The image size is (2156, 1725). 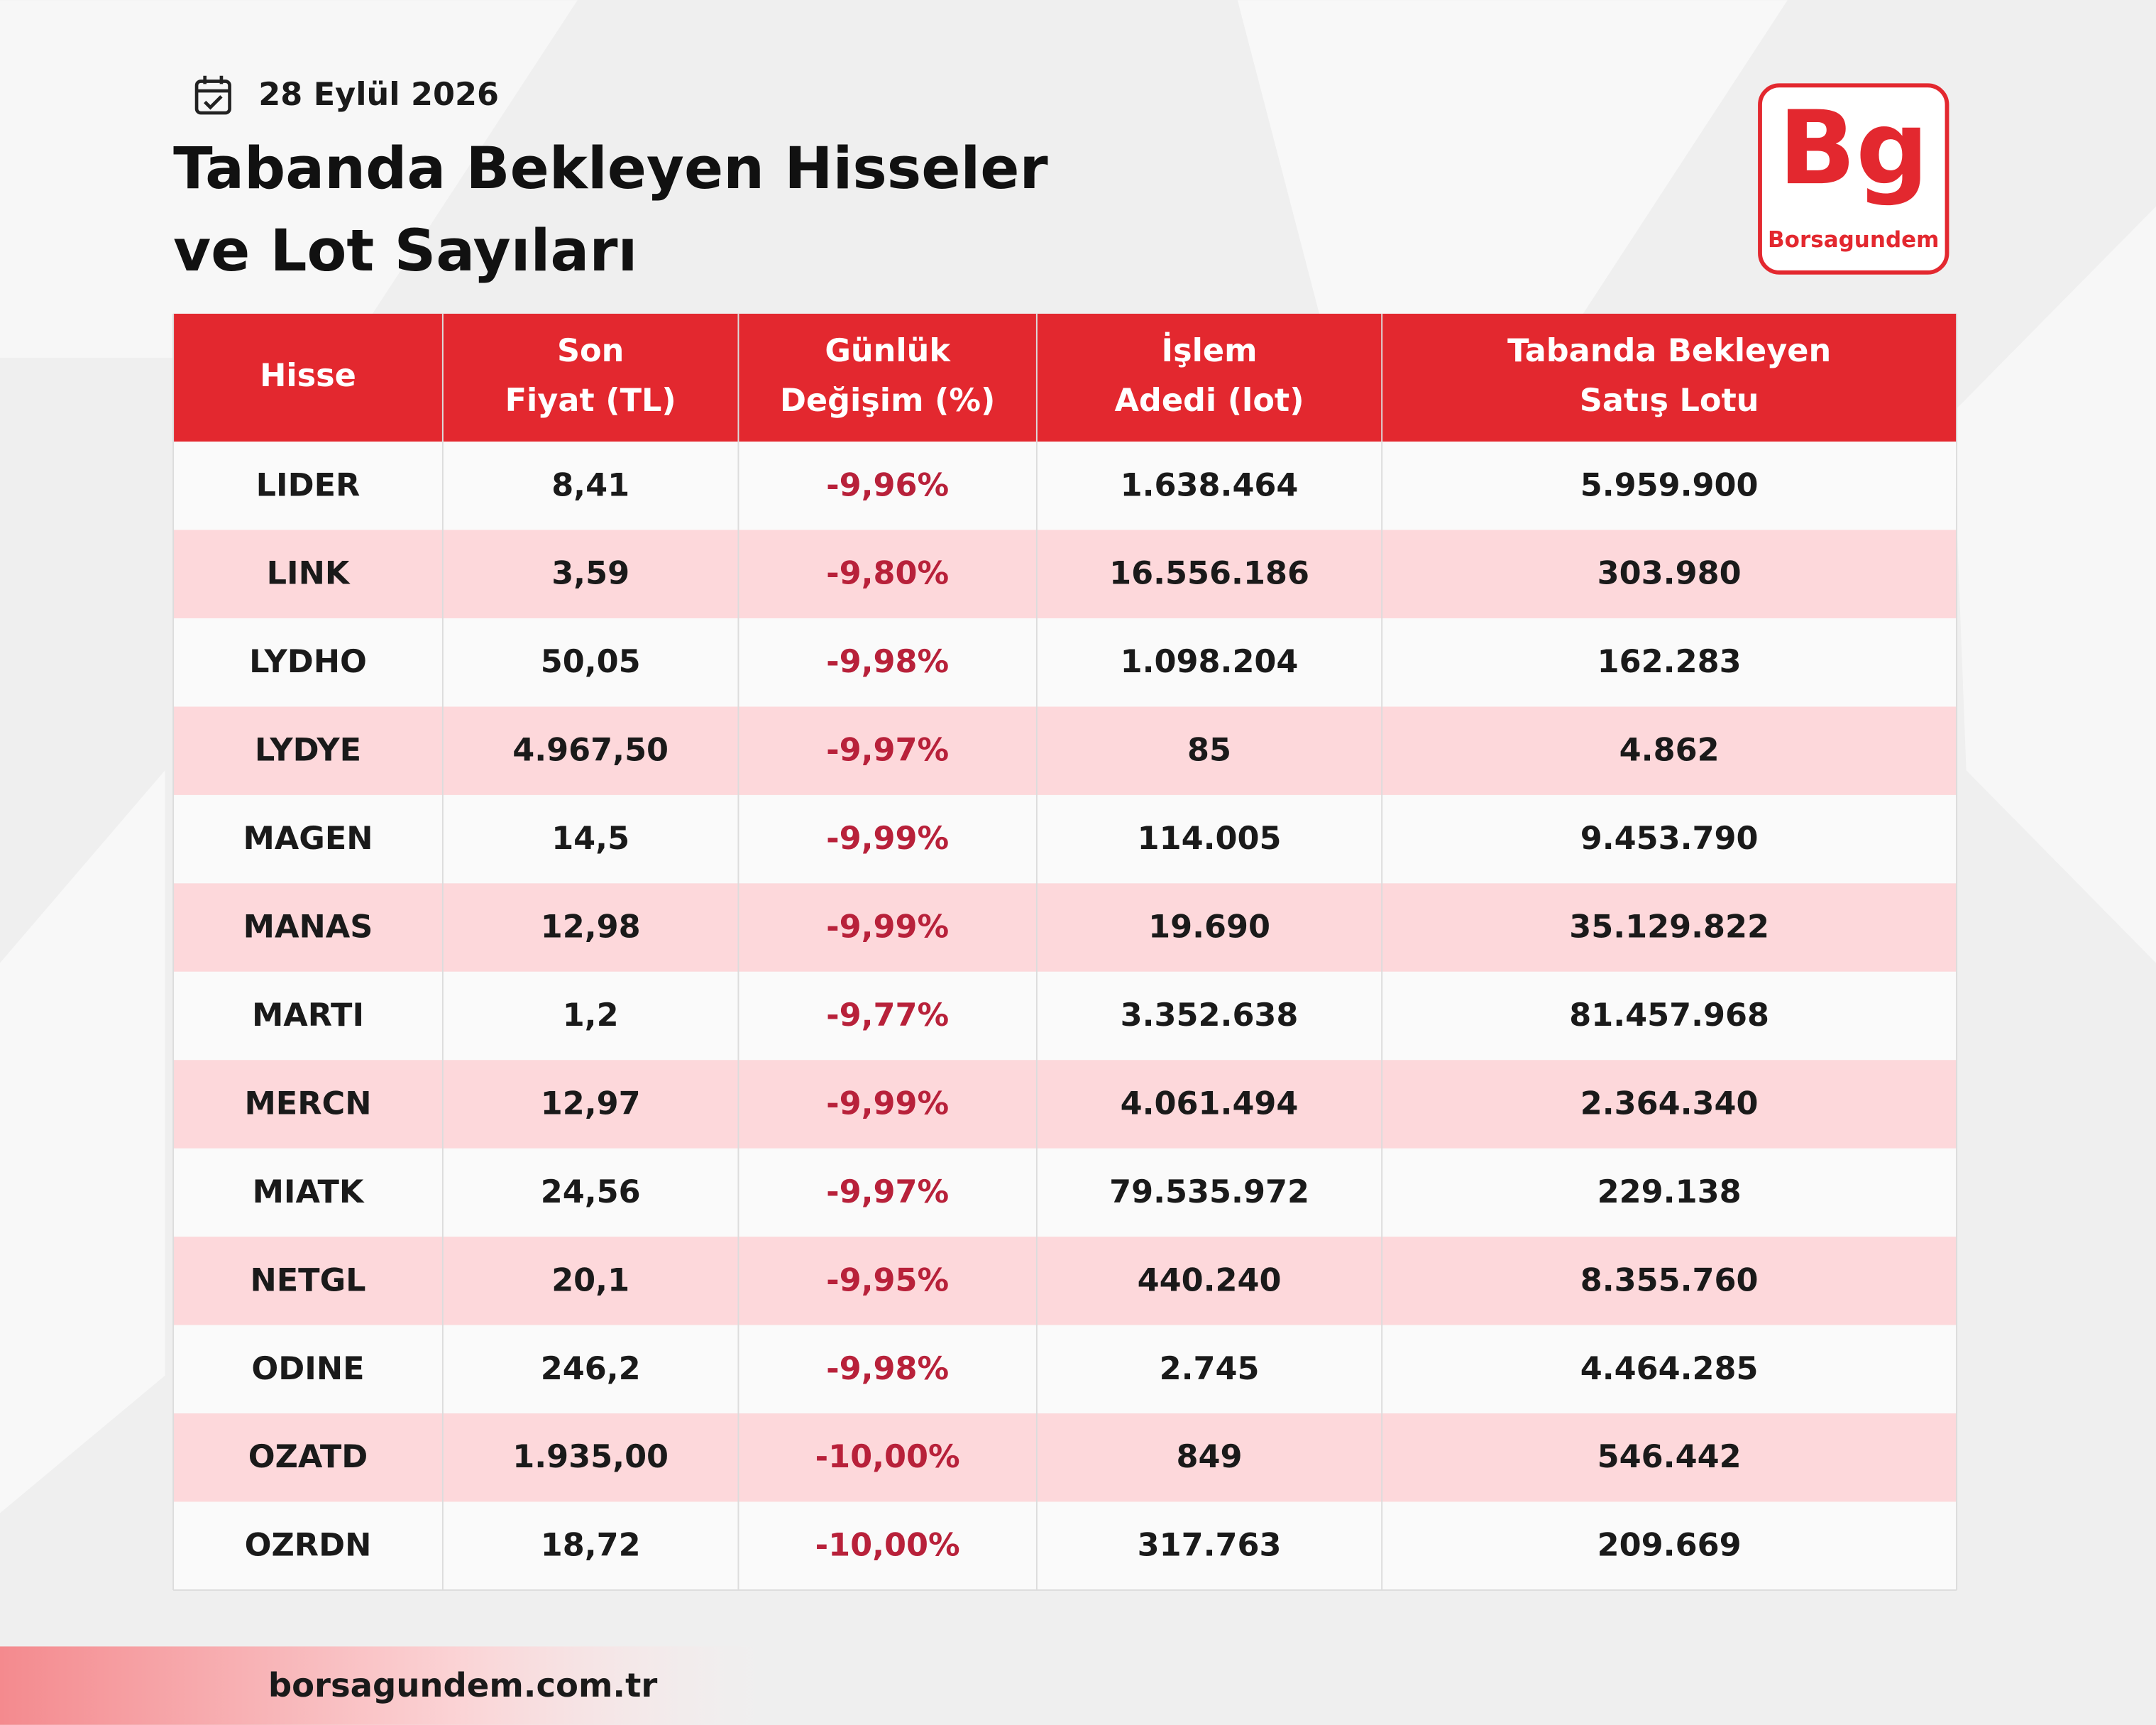 I want to click on footer-band, so click(x=382, y=1686).